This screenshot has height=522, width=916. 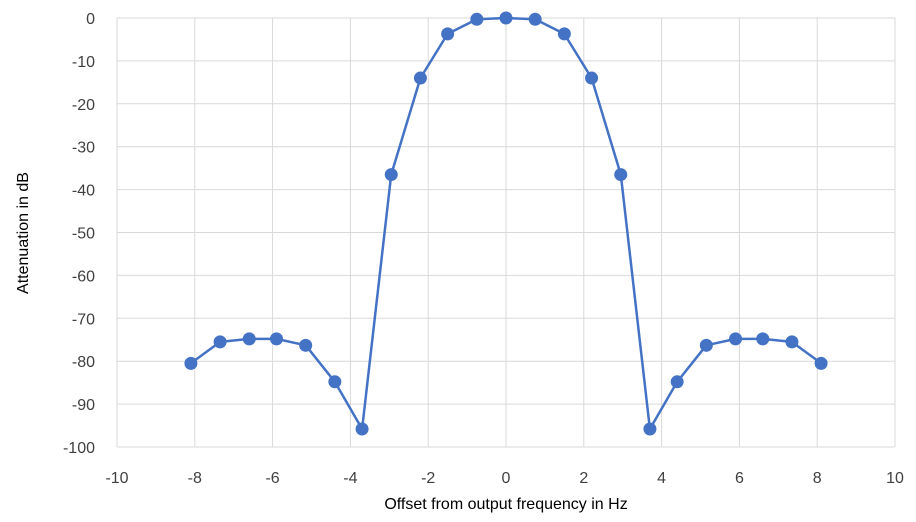 I want to click on y-tick-label: -60, so click(x=83, y=276).